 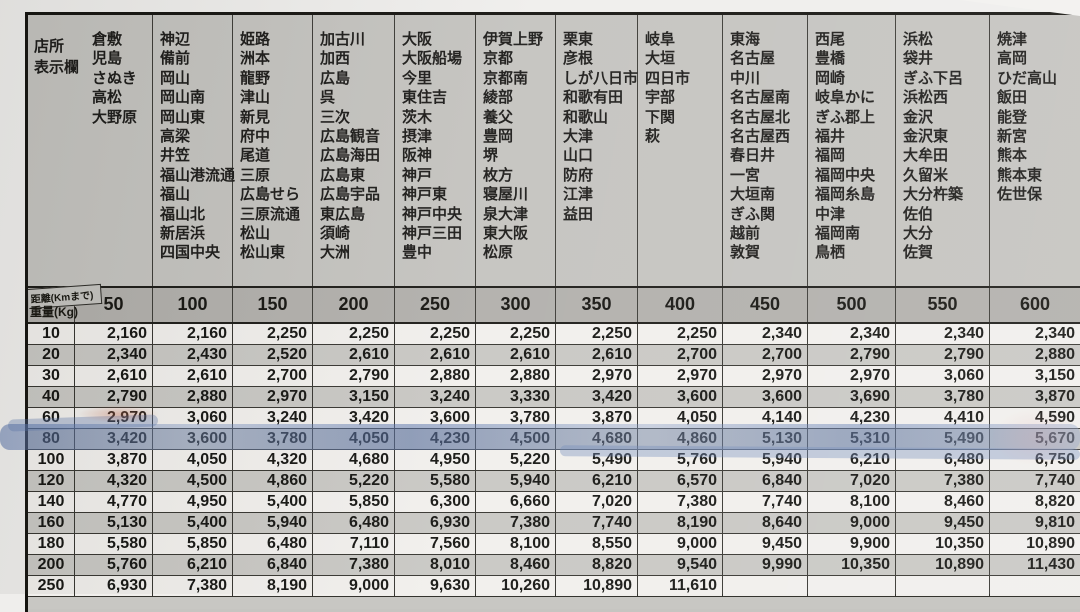 What do you see at coordinates (943, 544) in the screenshot?
I see `rate-cell: 10,350` at bounding box center [943, 544].